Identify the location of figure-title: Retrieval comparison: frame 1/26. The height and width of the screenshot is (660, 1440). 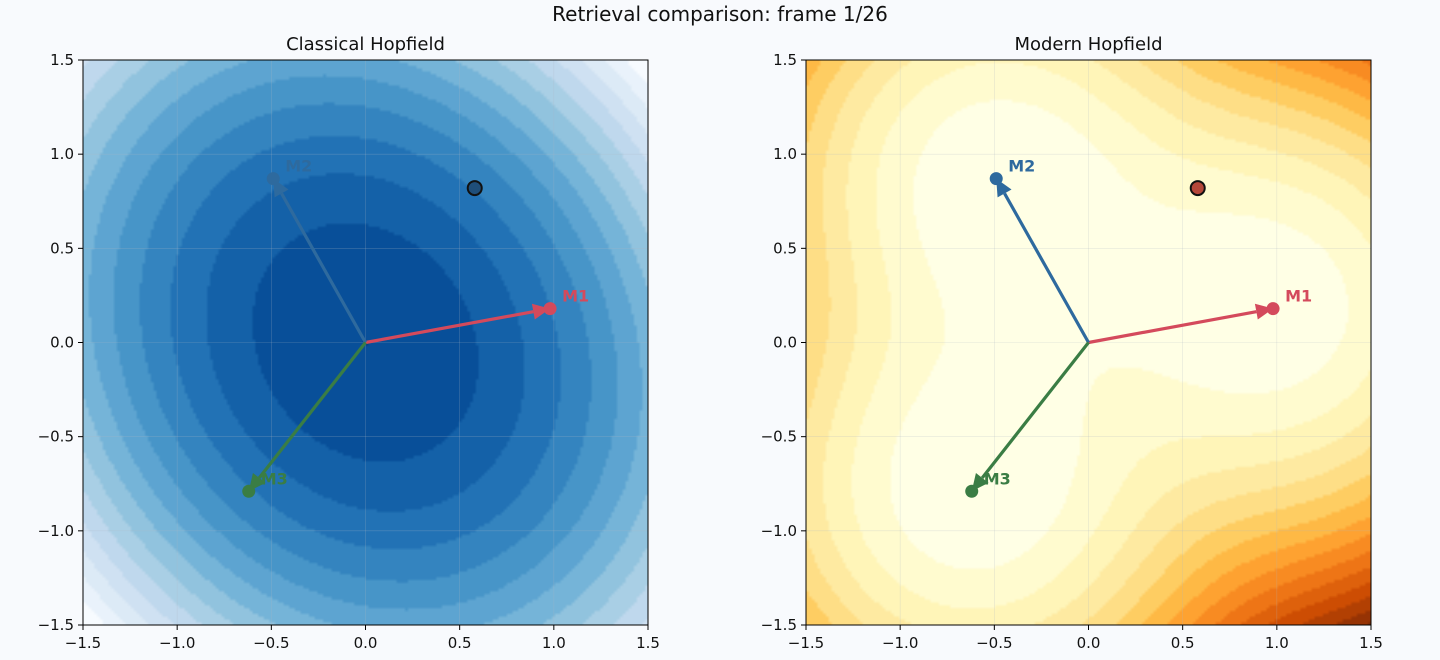
(720, 14).